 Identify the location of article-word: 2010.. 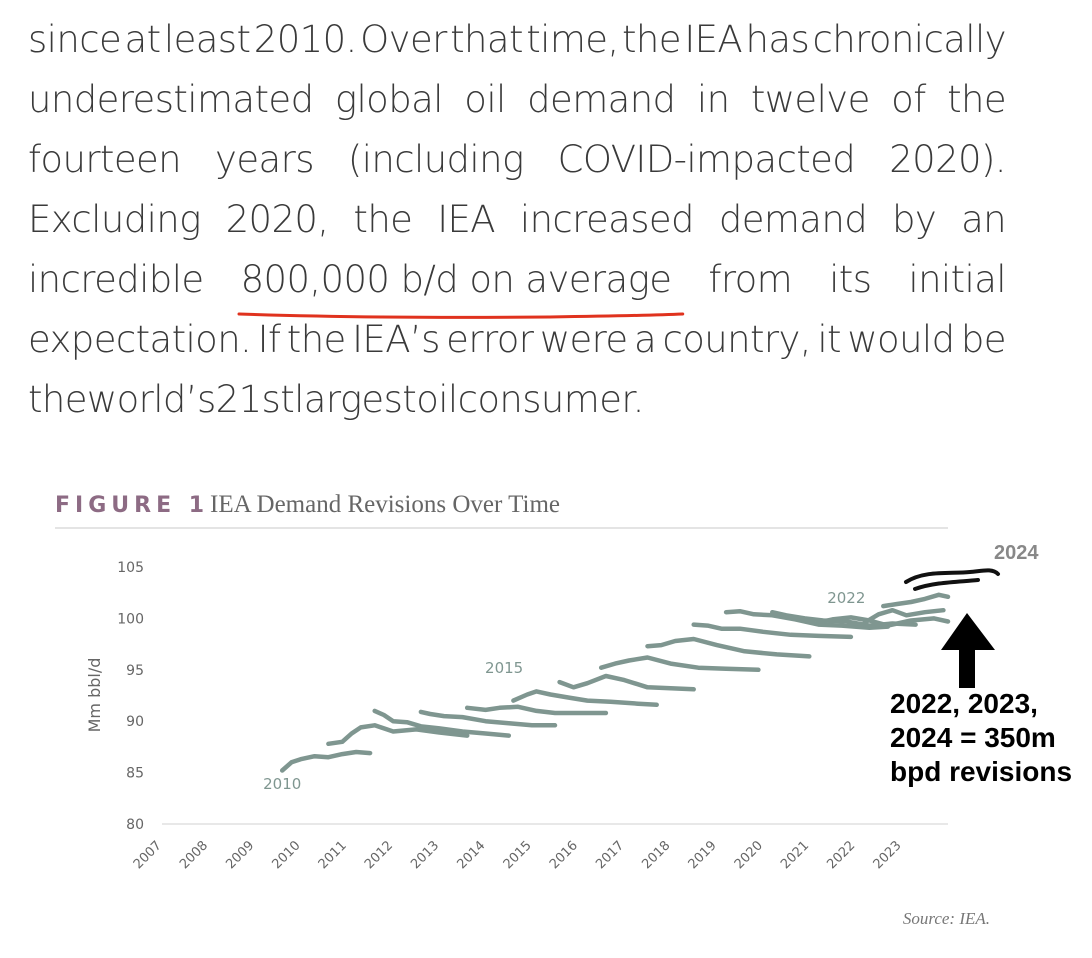
(305, 39).